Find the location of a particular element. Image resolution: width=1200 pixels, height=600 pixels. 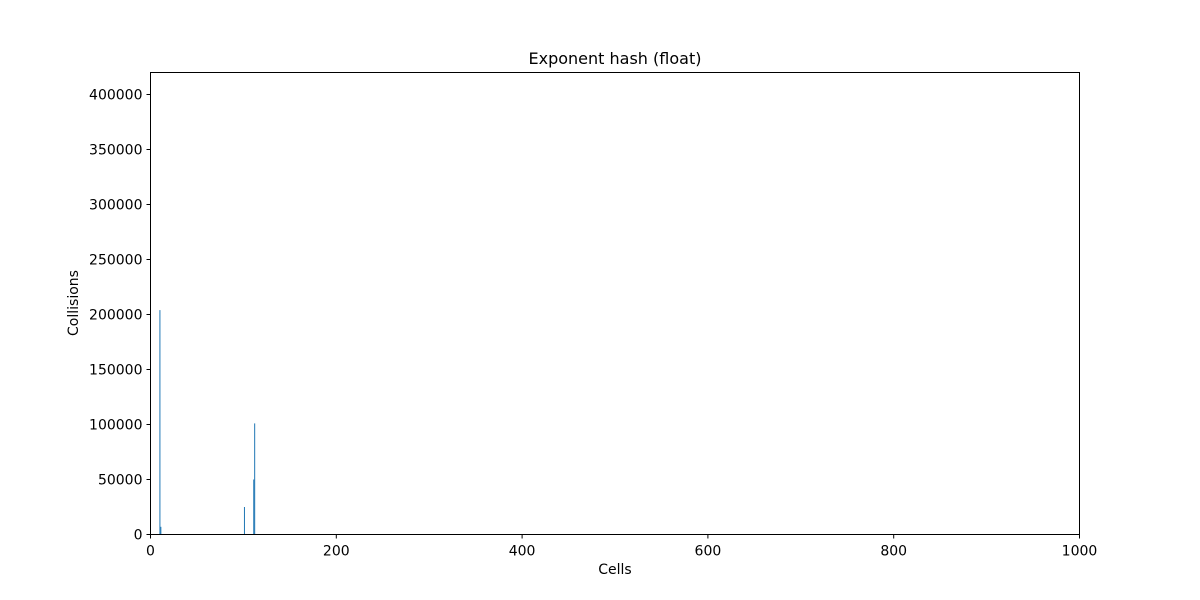

x-tick-label: 800 is located at coordinates (893, 552).